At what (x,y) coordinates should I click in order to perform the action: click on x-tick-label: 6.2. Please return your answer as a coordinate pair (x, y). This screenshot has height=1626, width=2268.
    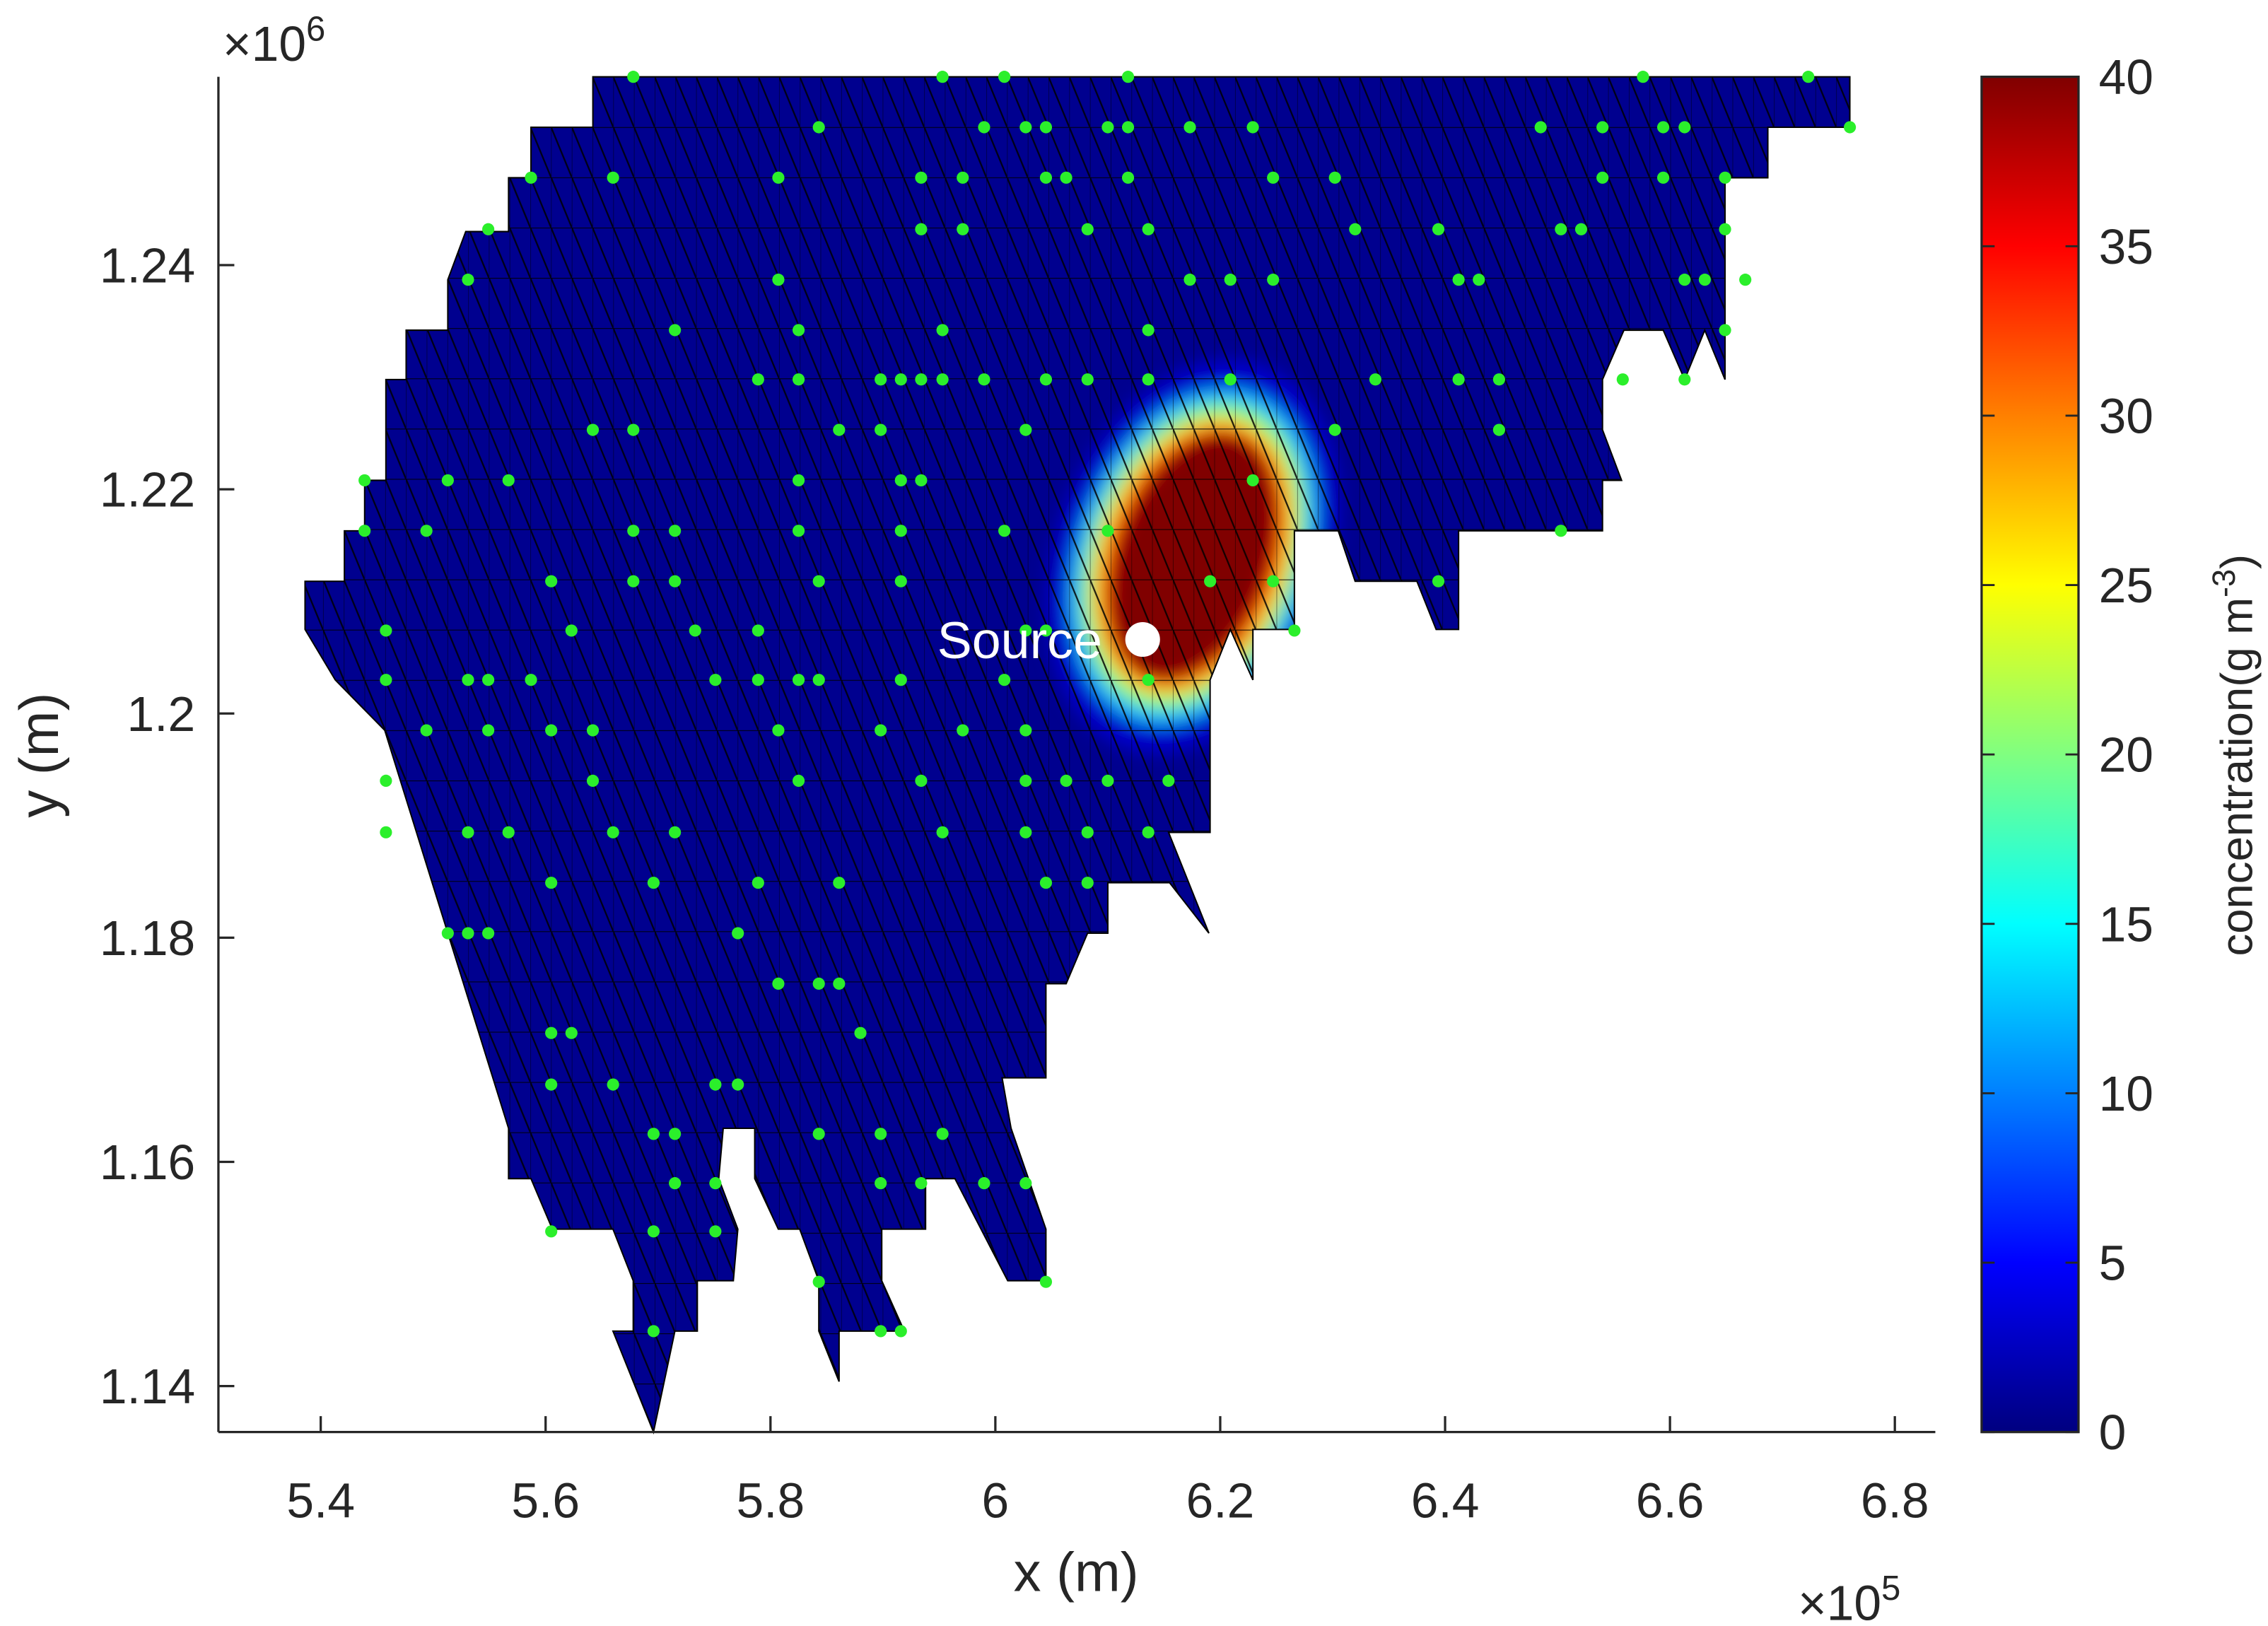
    Looking at the image, I should click on (1220, 1501).